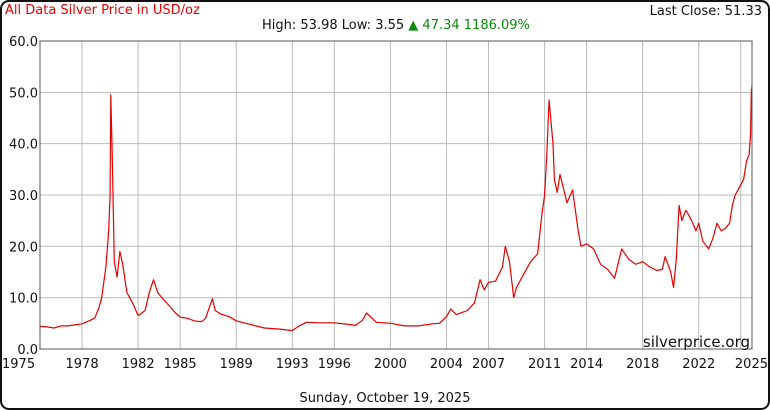  What do you see at coordinates (698, 364) in the screenshot?
I see `x-tick-label: 2022` at bounding box center [698, 364].